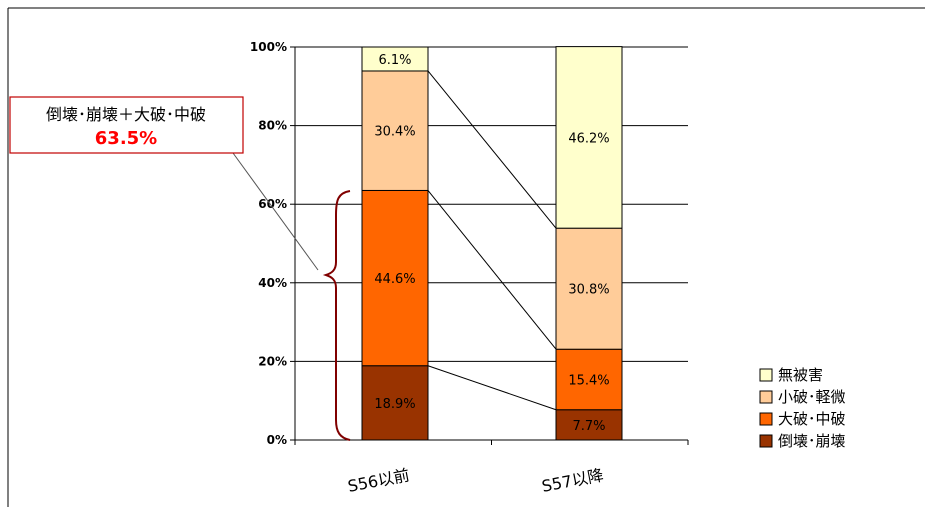  What do you see at coordinates (812, 397) in the screenshot?
I see `legend-label: 小破･軽微` at bounding box center [812, 397].